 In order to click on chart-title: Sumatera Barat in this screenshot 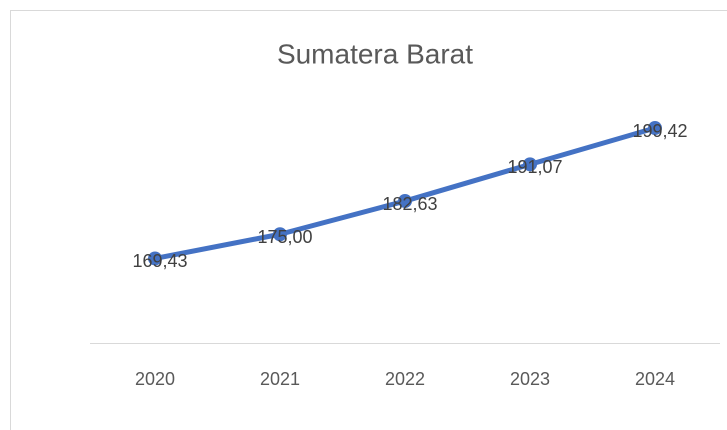, I will do `click(375, 53)`.